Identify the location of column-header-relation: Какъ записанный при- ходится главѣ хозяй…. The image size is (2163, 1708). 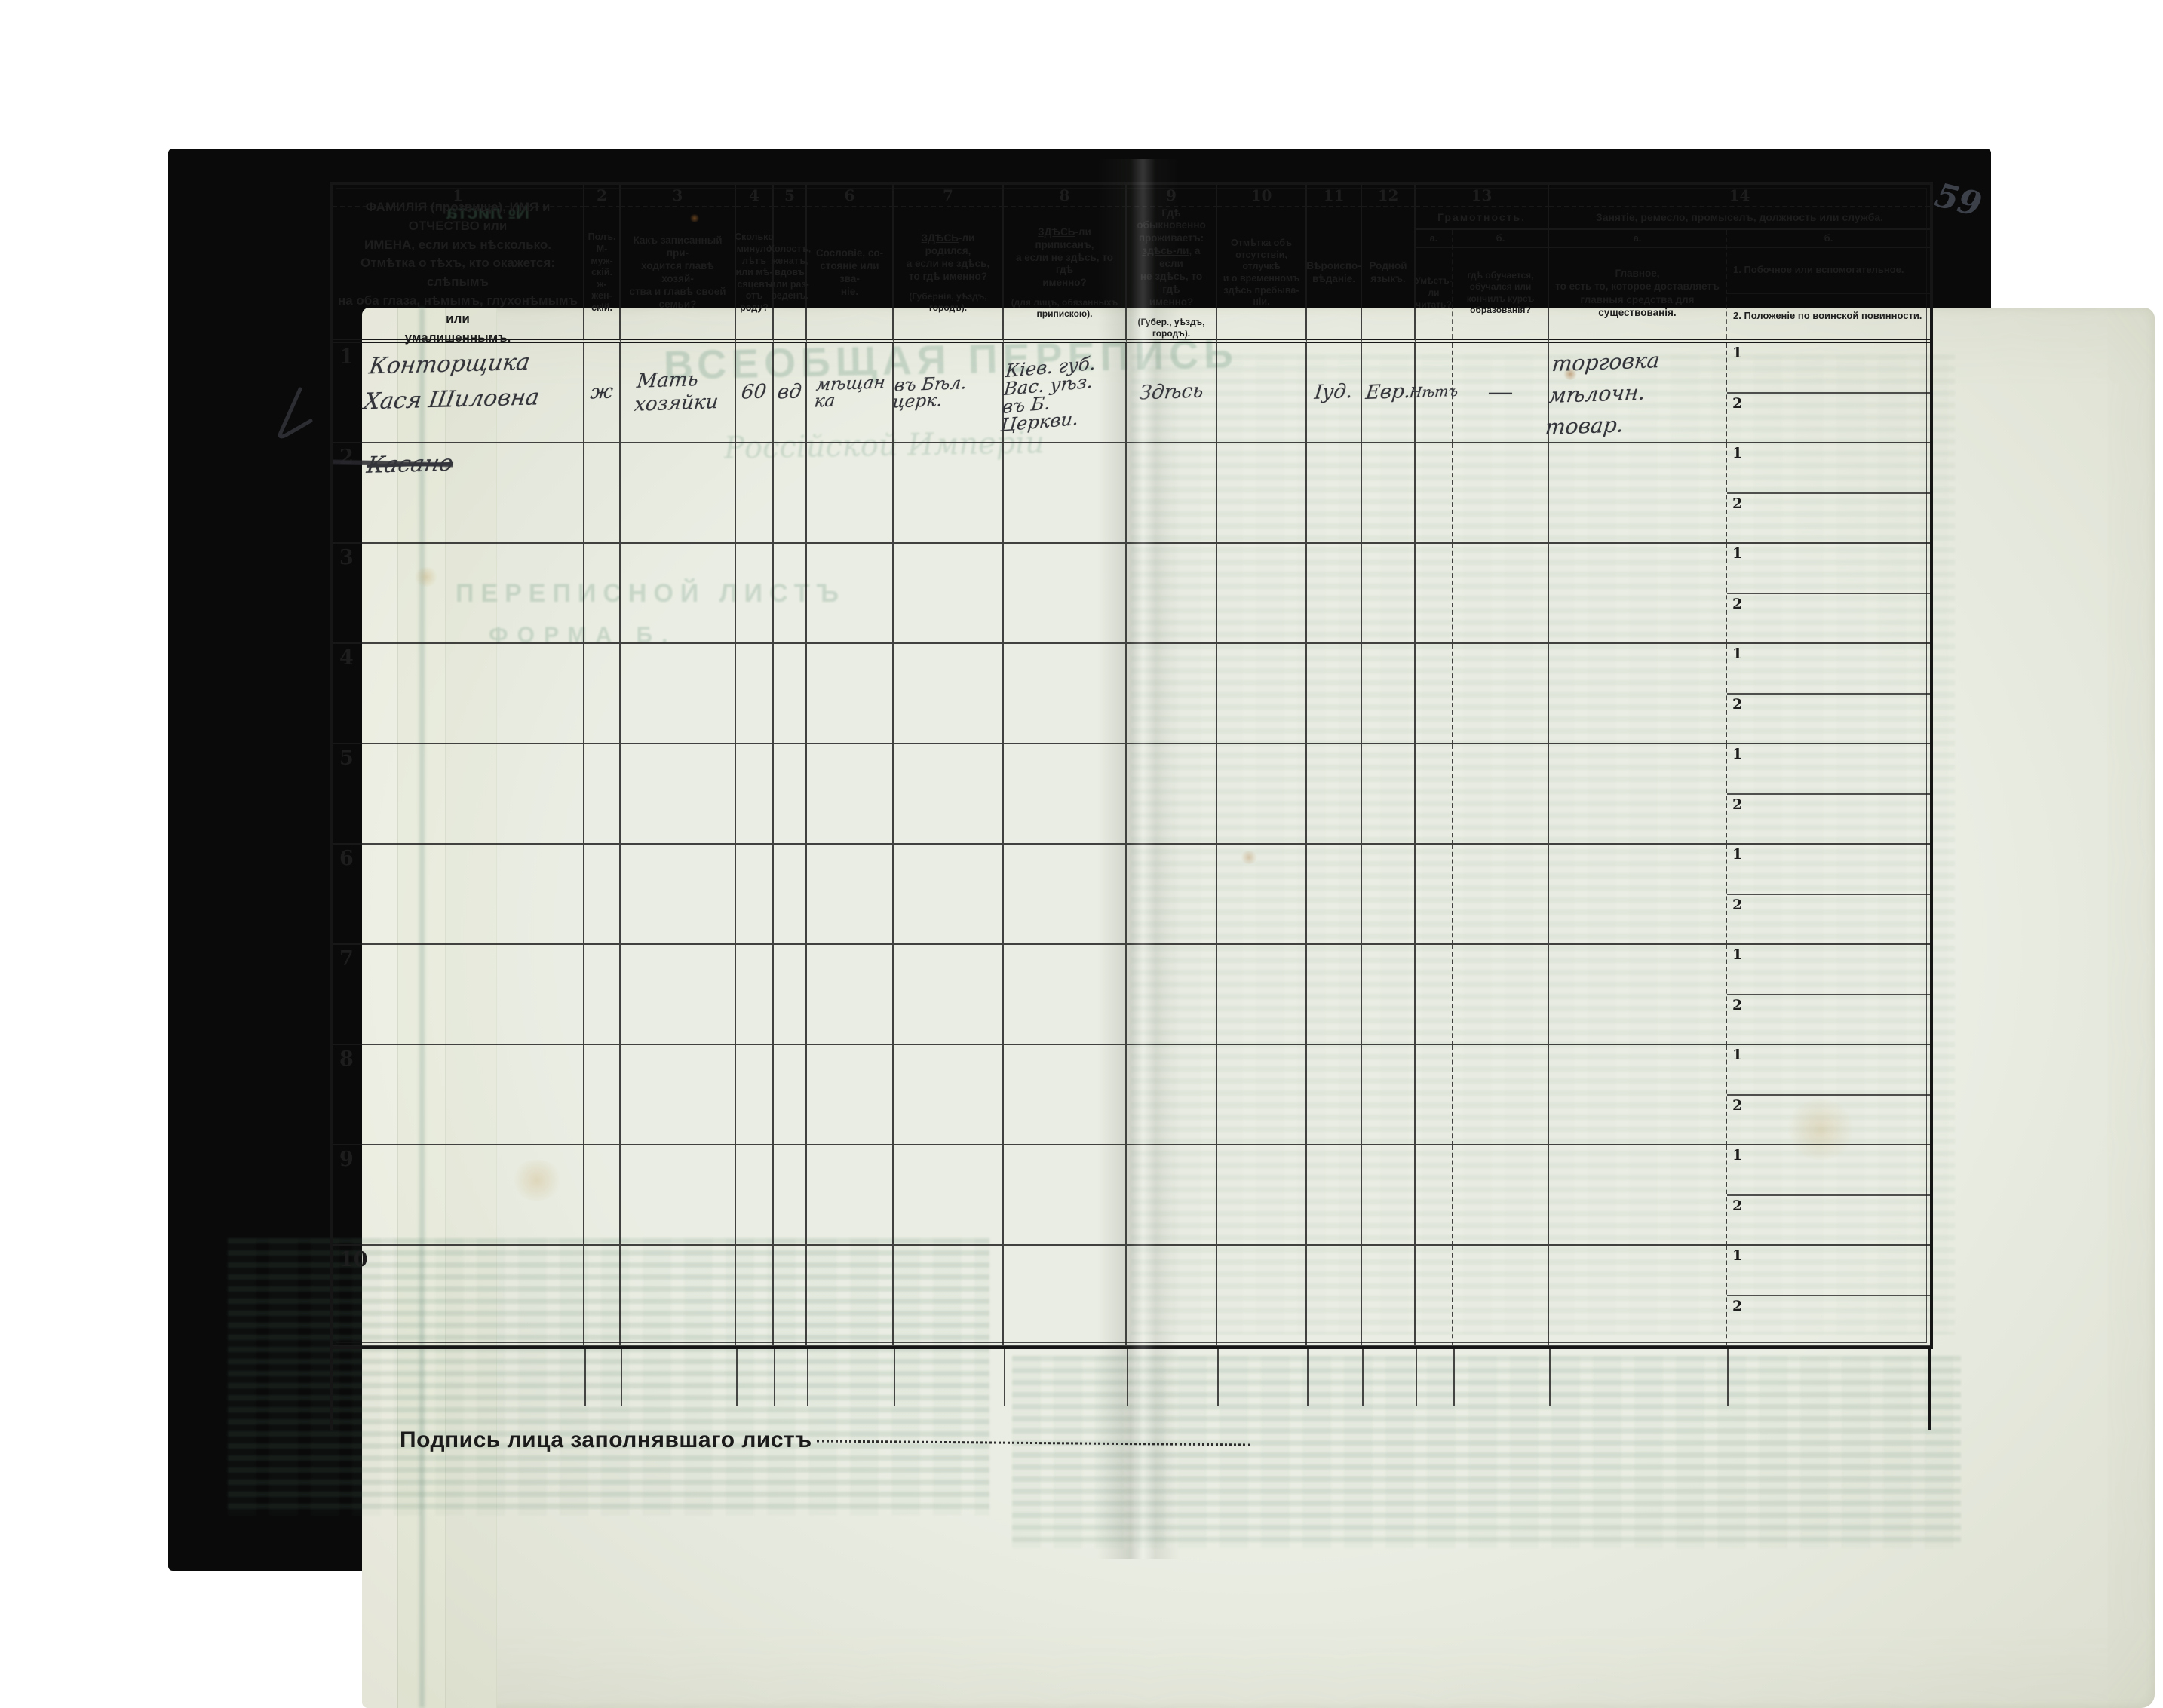
(678, 275).